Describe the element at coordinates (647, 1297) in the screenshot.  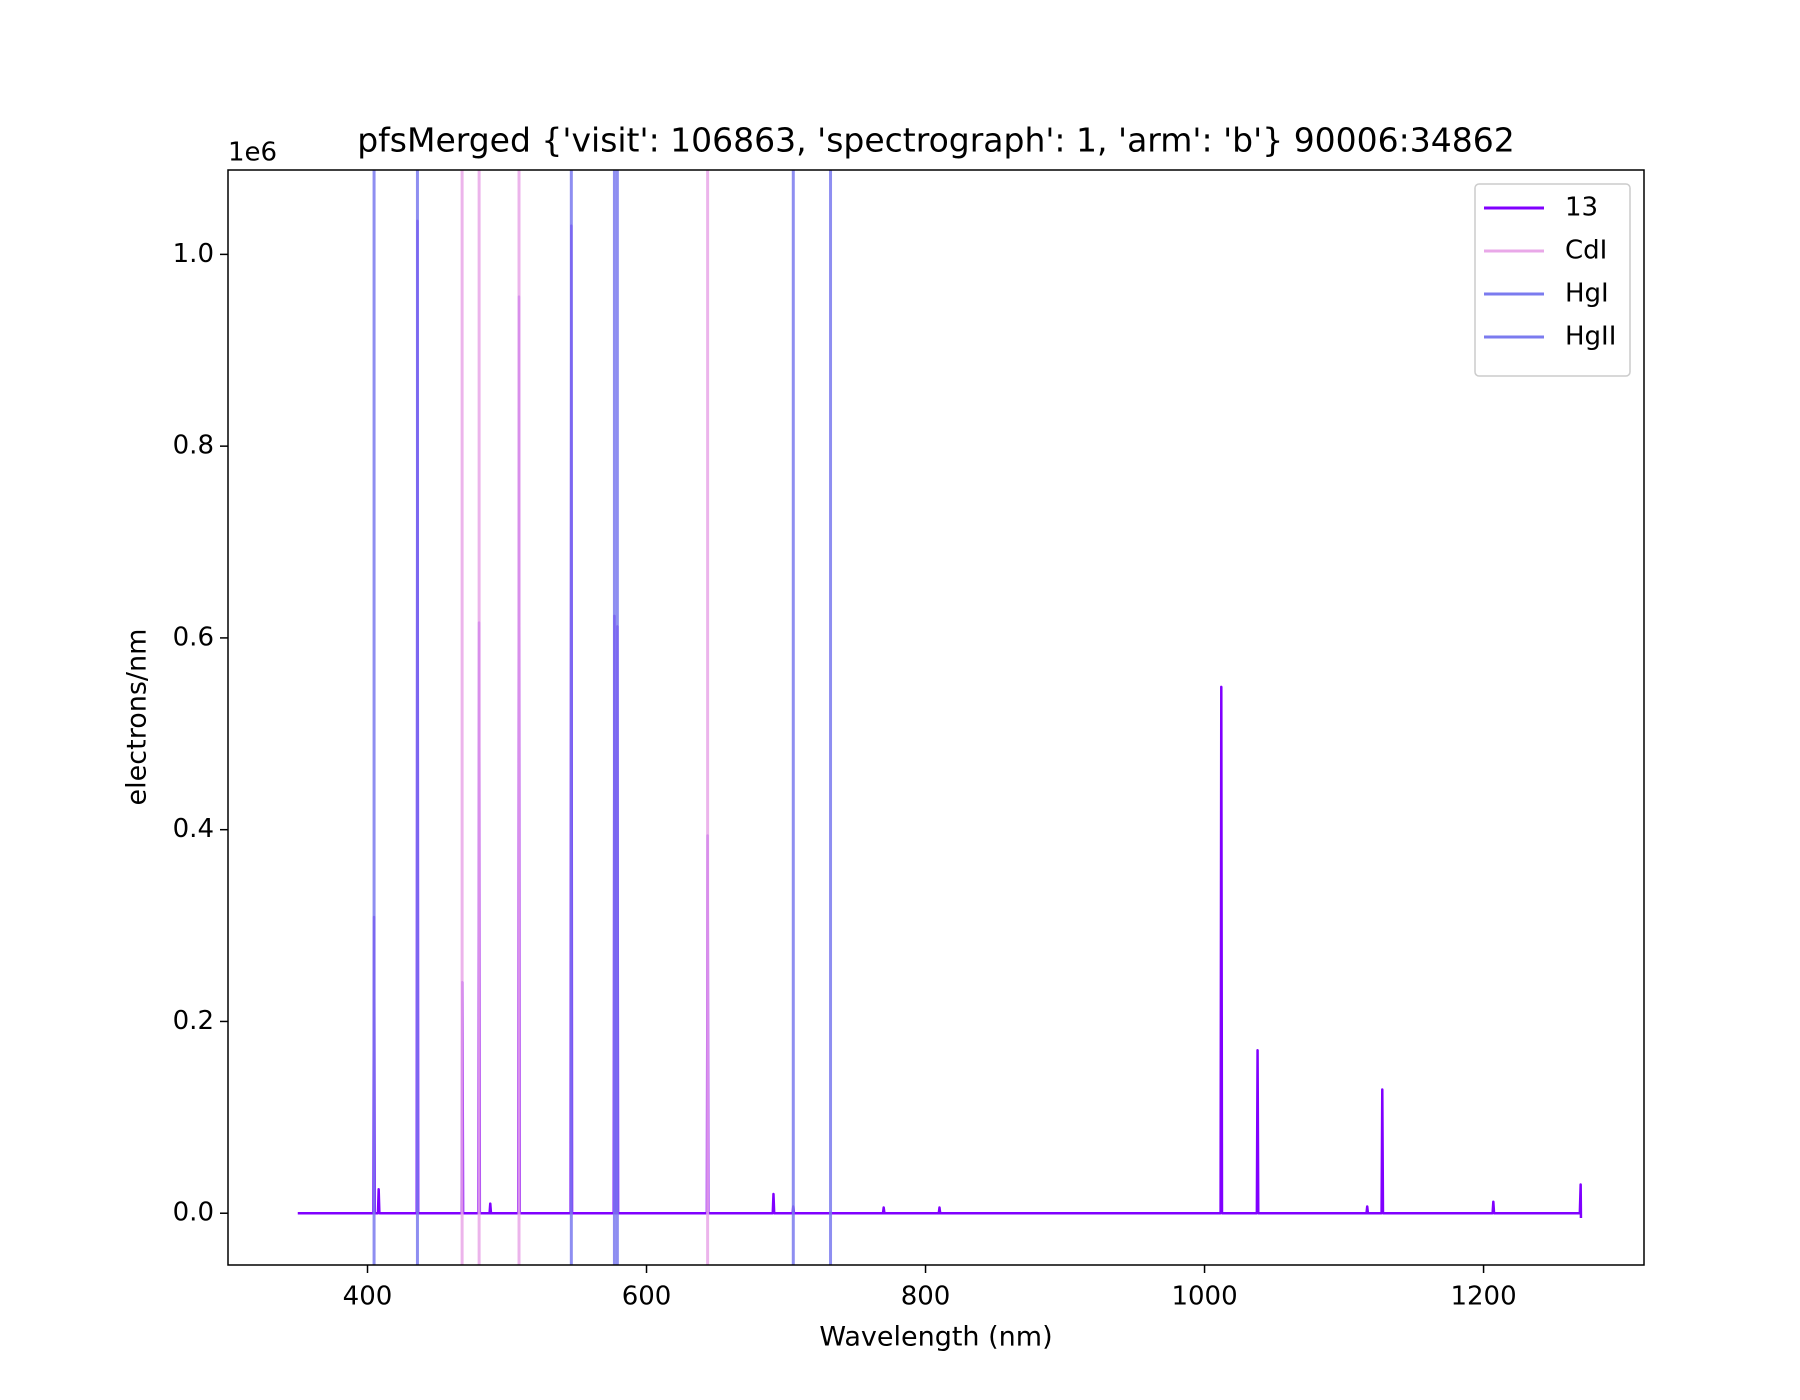
I see `x-tick-label: 600` at that location.